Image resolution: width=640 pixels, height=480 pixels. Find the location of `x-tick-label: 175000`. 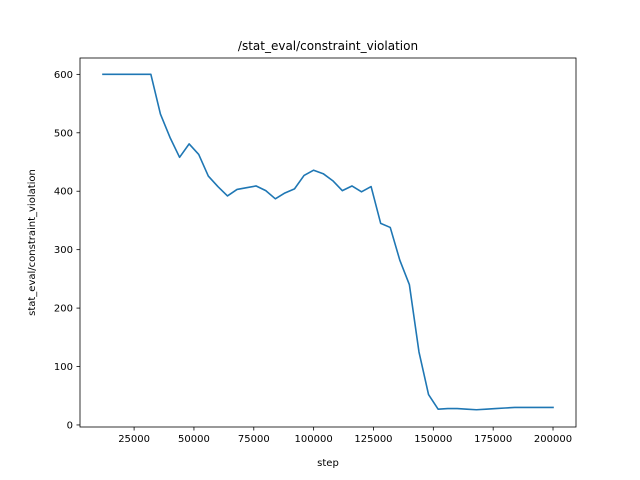

x-tick-label: 175000 is located at coordinates (493, 439).